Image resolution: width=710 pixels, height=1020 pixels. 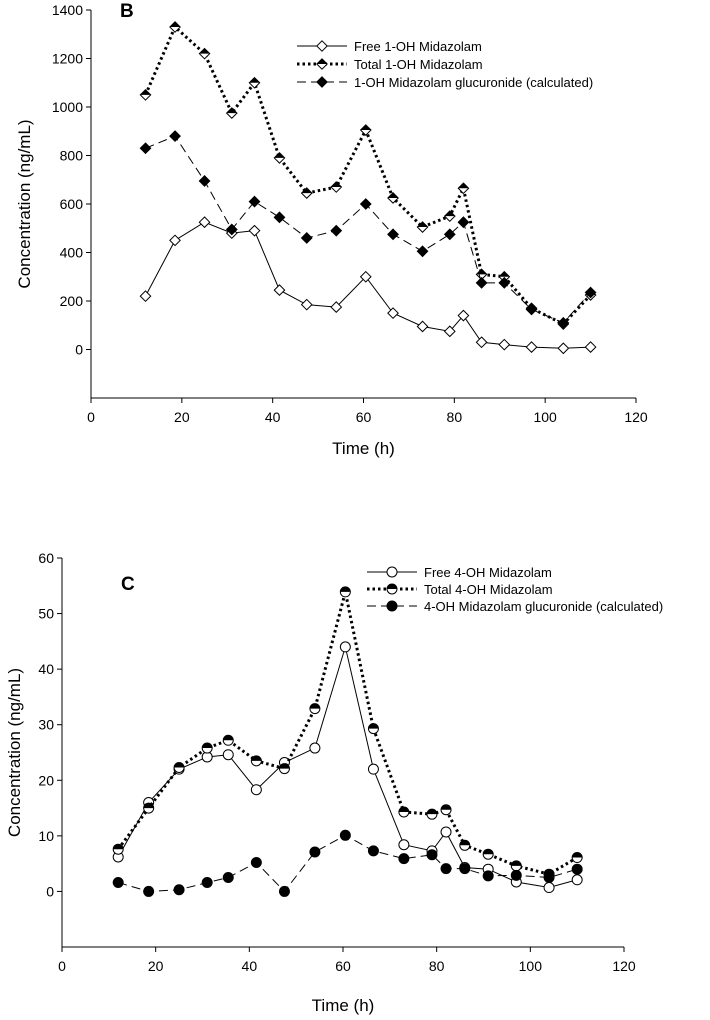 What do you see at coordinates (128, 584) in the screenshot?
I see `panel-label: C` at bounding box center [128, 584].